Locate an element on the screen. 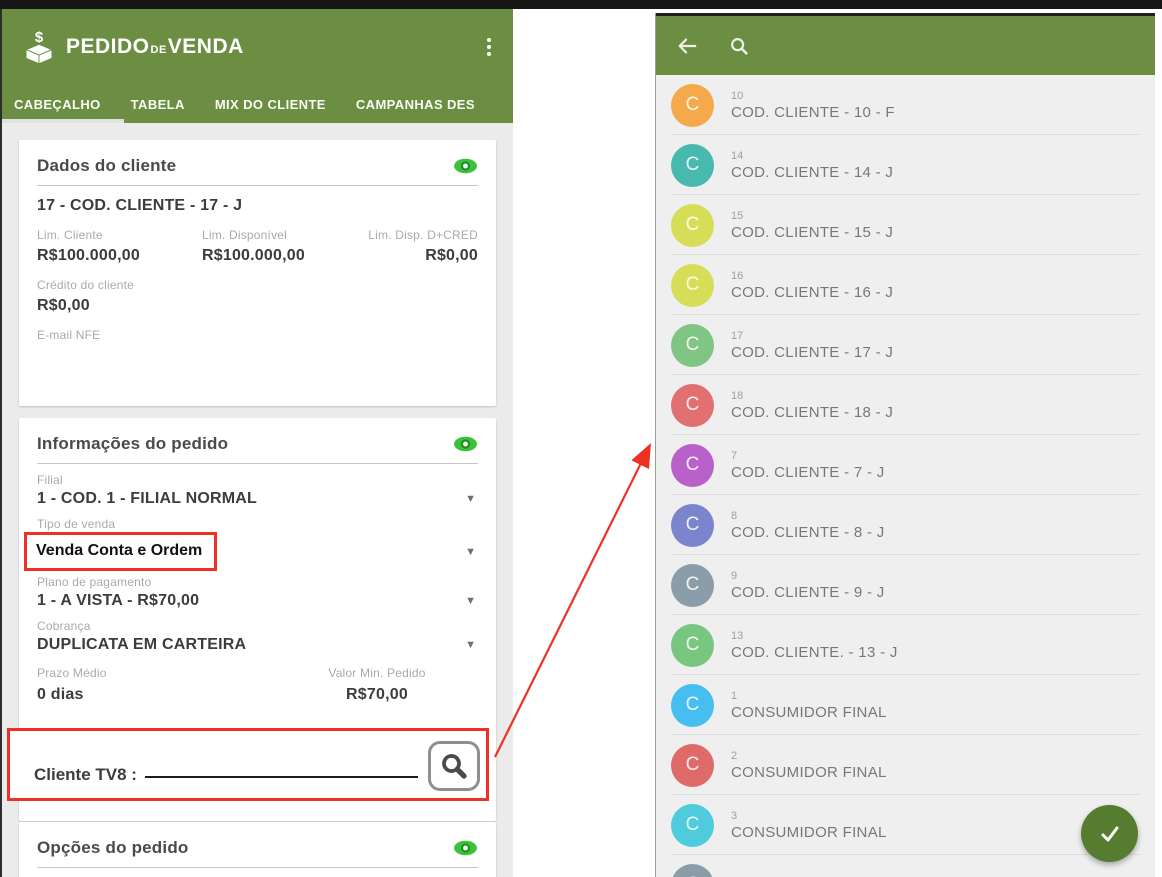 The height and width of the screenshot is (877, 1162). client-code: 2 is located at coordinates (734, 755).